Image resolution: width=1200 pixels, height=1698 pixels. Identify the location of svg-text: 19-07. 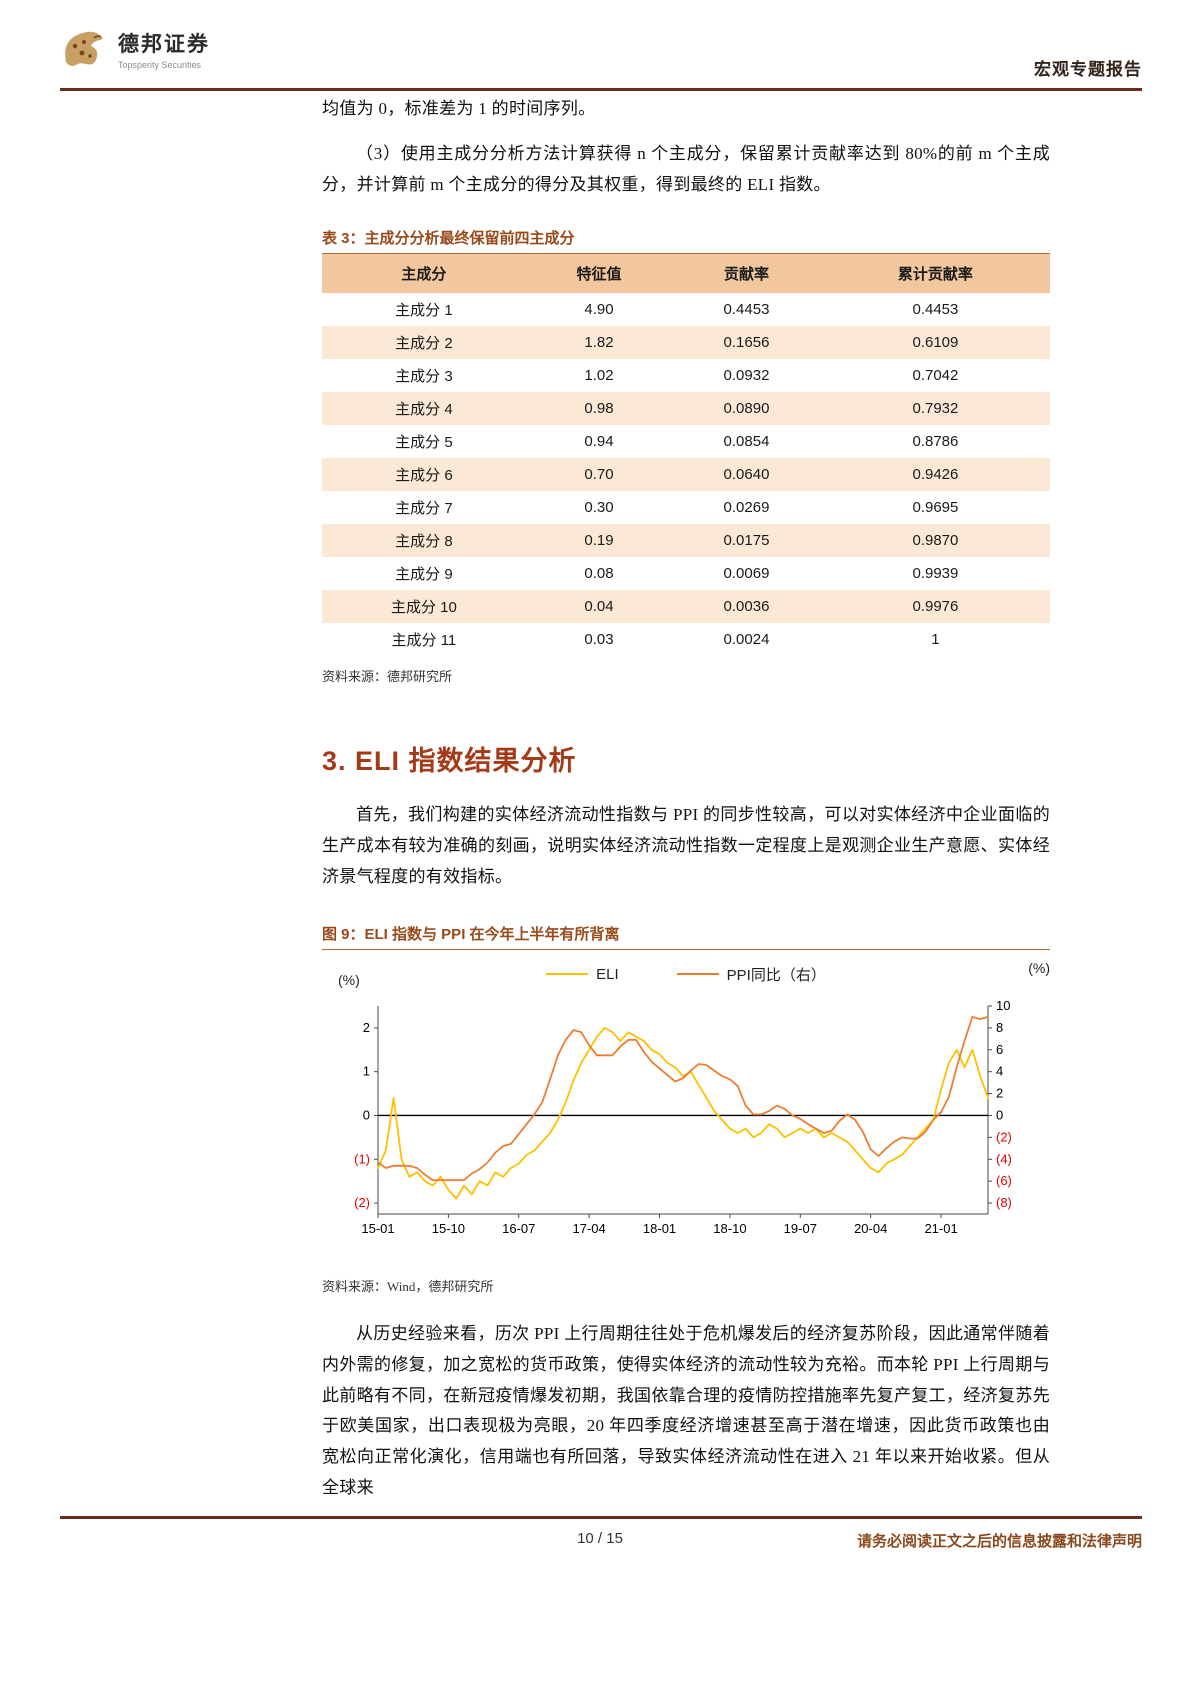
(800, 1228).